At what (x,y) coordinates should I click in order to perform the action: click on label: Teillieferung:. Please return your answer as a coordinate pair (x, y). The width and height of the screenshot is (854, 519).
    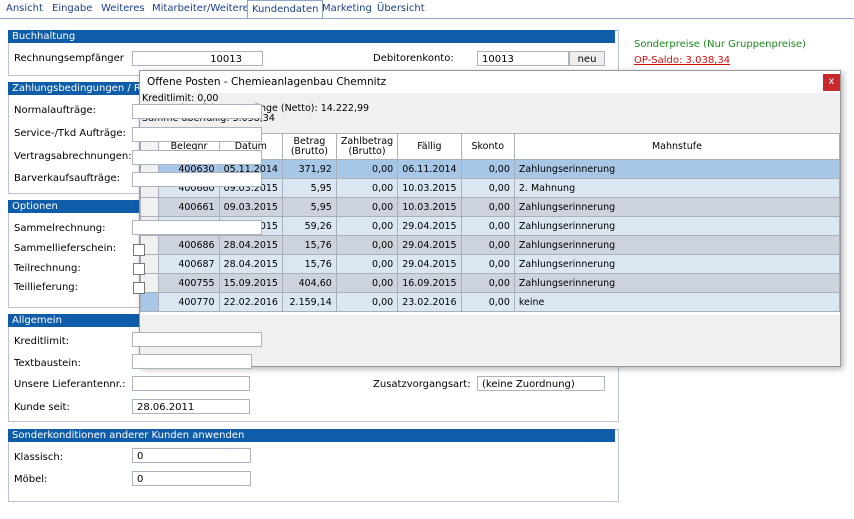
    Looking at the image, I should click on (46, 287).